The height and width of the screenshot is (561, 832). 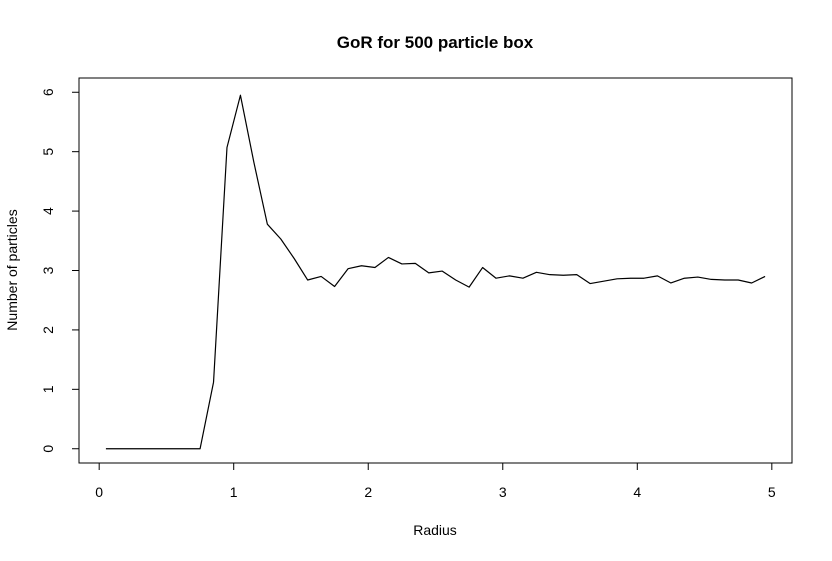 I want to click on y-tick-label: 1, so click(x=48, y=389).